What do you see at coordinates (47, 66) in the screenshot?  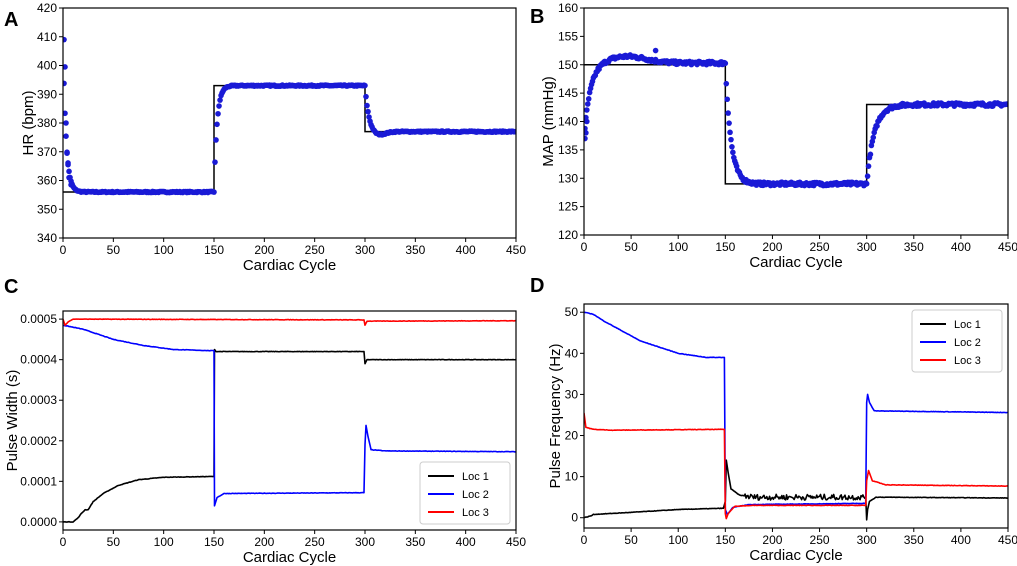 I see `y-tick-label: 400` at bounding box center [47, 66].